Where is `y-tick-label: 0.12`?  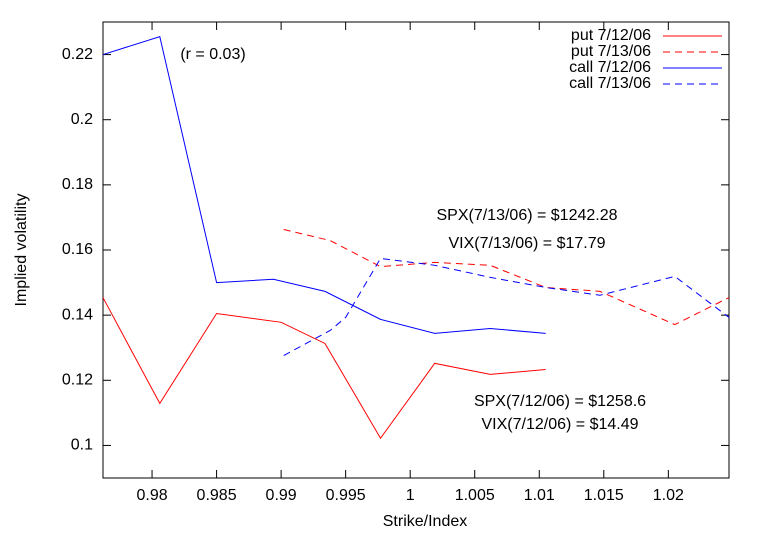
y-tick-label: 0.12 is located at coordinates (77, 380).